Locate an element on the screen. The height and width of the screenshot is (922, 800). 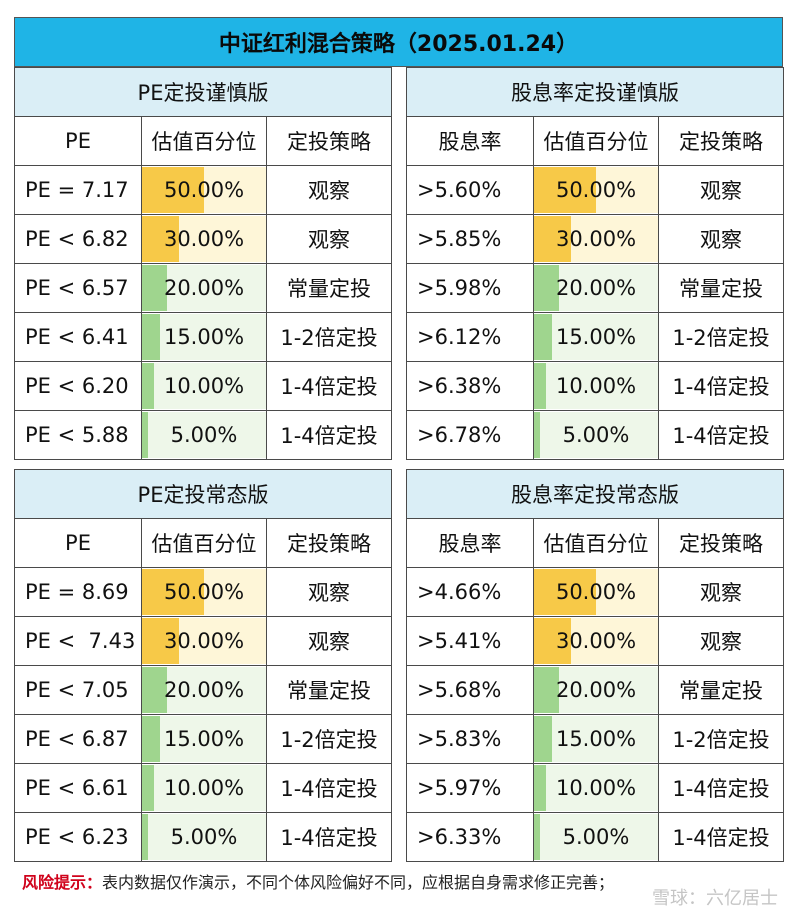
table-row: PE < 6.87 15.00% 1-2倍定投 is located at coordinates (203, 739).